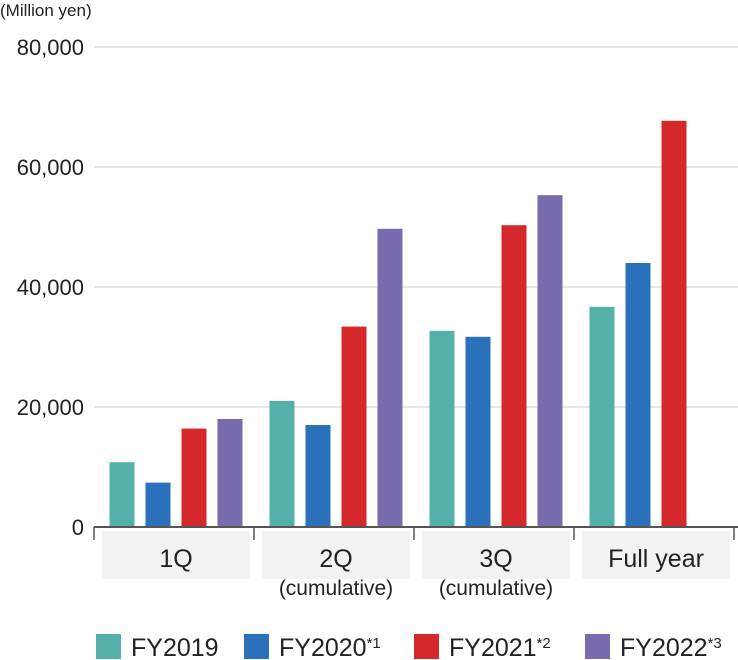 The width and height of the screenshot is (738, 660). Describe the element at coordinates (50, 167) in the screenshot. I see `y-tick-label: 60,000` at that location.